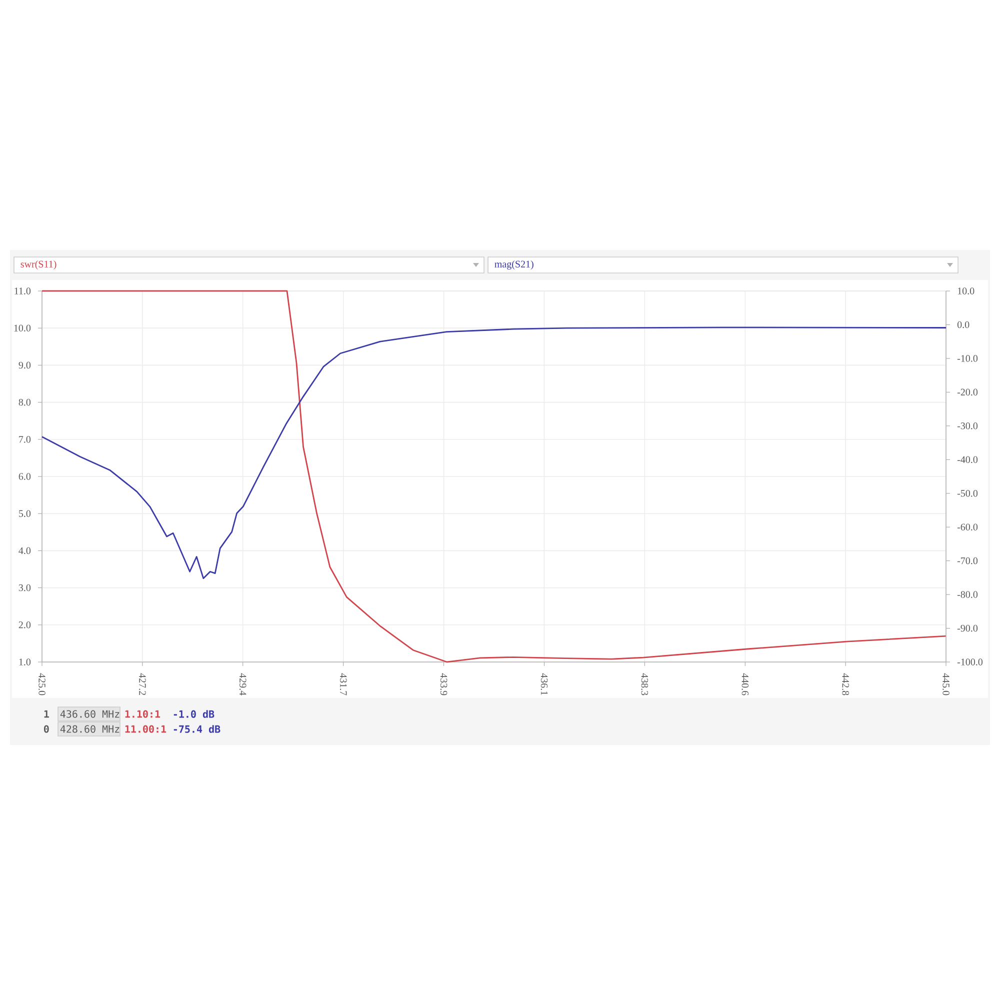 The height and width of the screenshot is (1000, 1000). What do you see at coordinates (42, 684) in the screenshot?
I see `x-tick-label: 425.0` at bounding box center [42, 684].